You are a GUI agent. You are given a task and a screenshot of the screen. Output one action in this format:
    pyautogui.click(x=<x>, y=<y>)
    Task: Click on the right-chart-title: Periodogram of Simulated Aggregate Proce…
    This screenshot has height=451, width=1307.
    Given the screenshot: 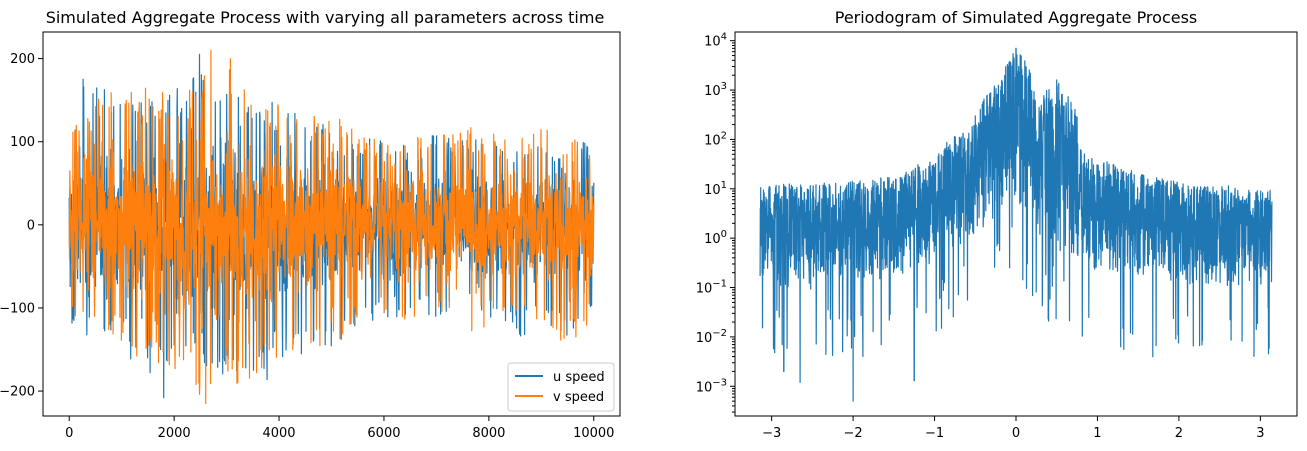 What is the action you would take?
    pyautogui.click(x=1016, y=17)
    